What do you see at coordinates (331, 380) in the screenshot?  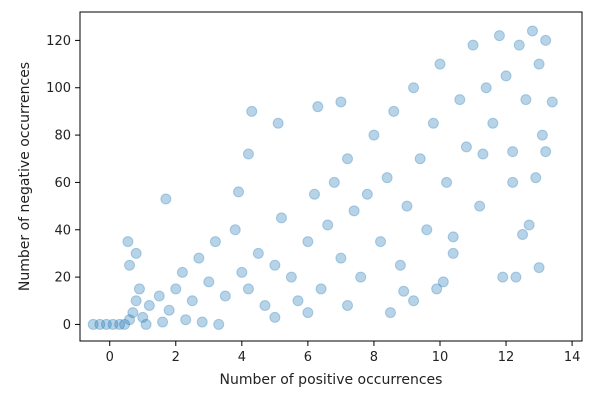 I see `x-axis-label: Number of positive occurrences` at bounding box center [331, 380].